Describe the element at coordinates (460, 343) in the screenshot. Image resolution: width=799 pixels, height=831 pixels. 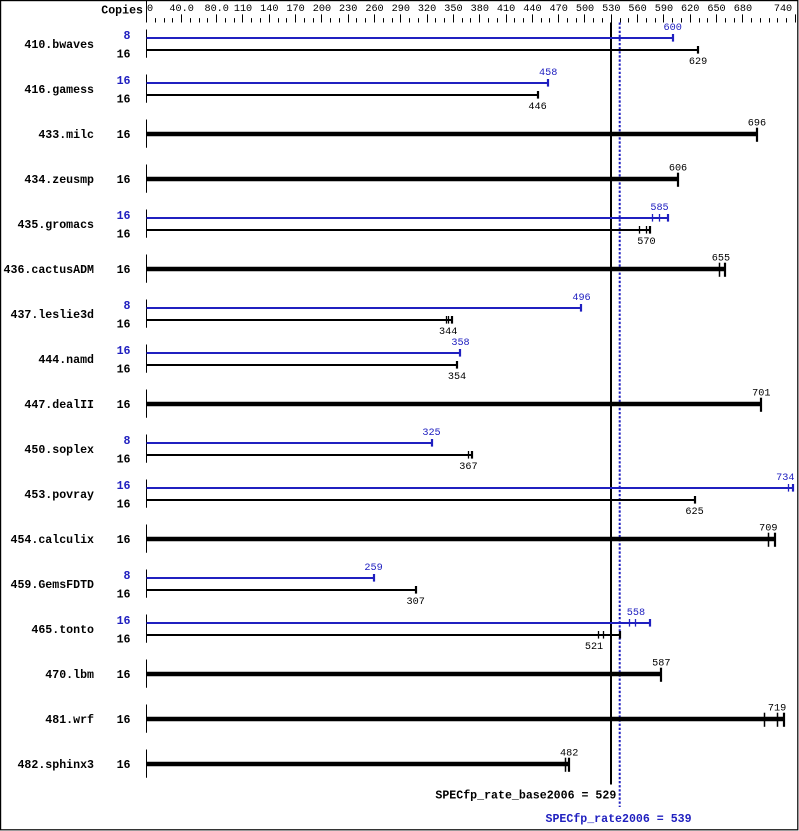
I see `svg-text: 358` at that location.